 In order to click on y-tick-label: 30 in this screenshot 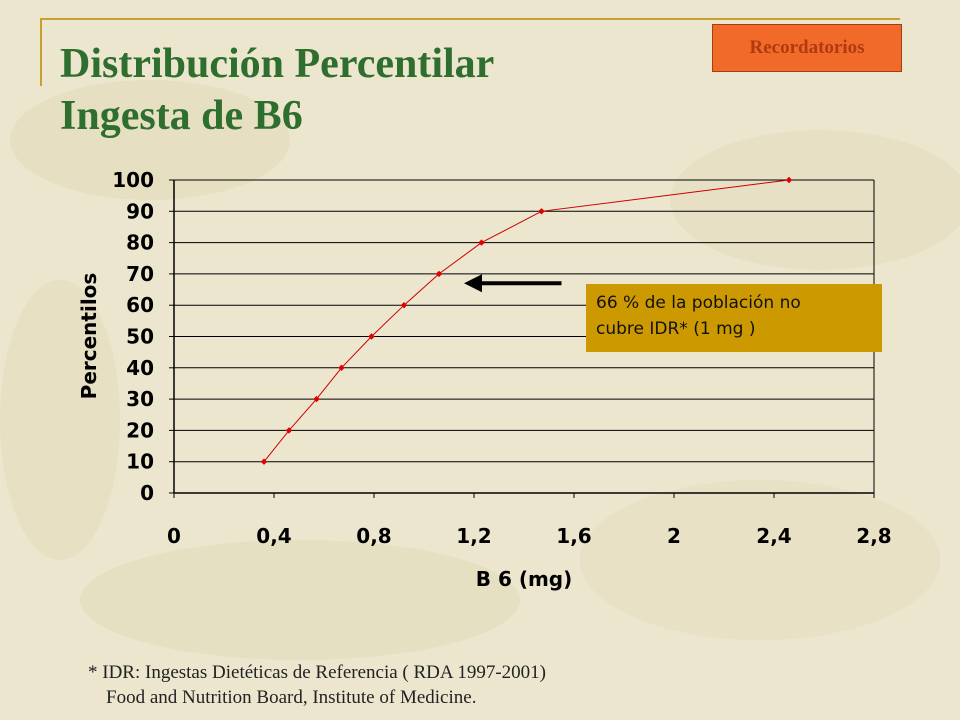, I will do `click(140, 399)`.